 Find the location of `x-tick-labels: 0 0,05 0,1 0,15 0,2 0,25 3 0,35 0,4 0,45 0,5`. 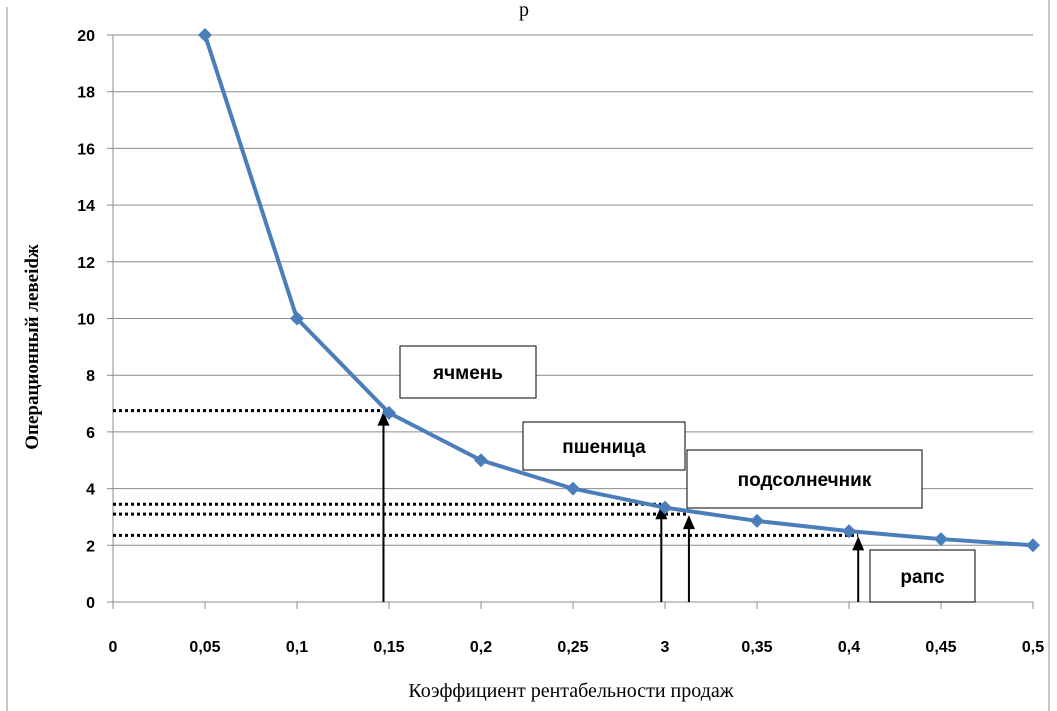

x-tick-labels: 0 0,05 0,1 0,15 0,2 0,25 3 0,35 0,4 0,45 0,5 is located at coordinates (577, 647).